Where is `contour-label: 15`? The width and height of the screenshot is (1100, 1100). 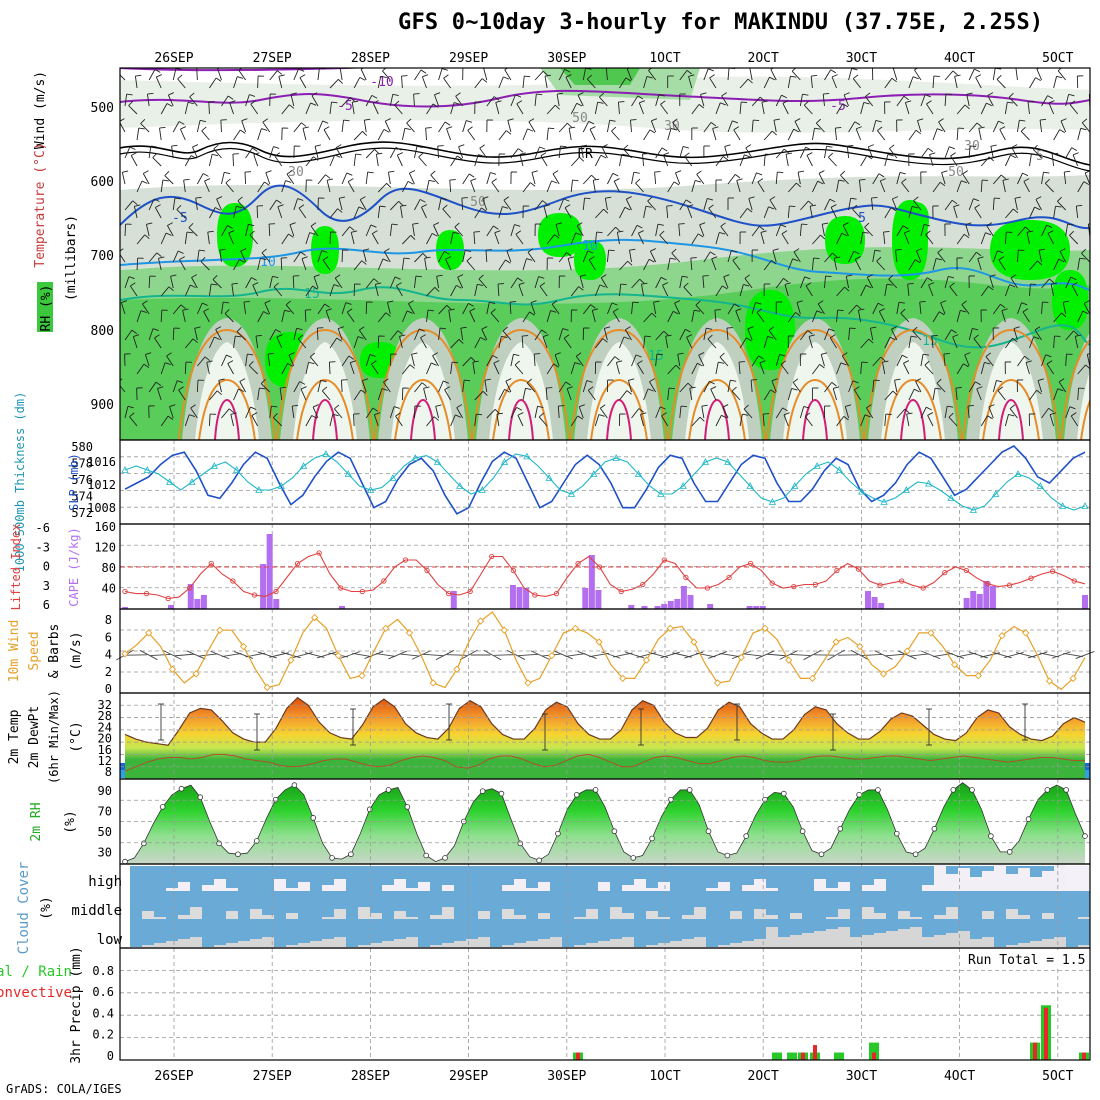
contour-label: 15 is located at coordinates (312, 294).